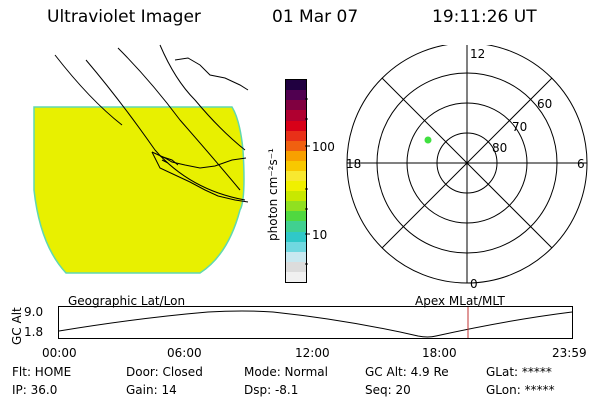  Describe the element at coordinates (315, 17) in the screenshot. I see `date-label: 01 Mar 07` at that location.